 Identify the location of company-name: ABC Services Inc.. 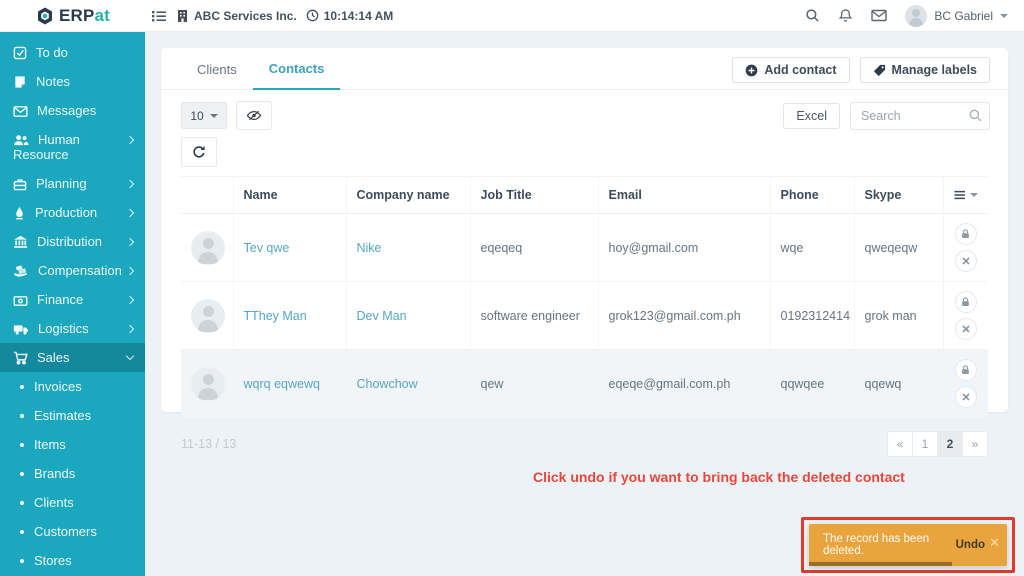
(245, 15).